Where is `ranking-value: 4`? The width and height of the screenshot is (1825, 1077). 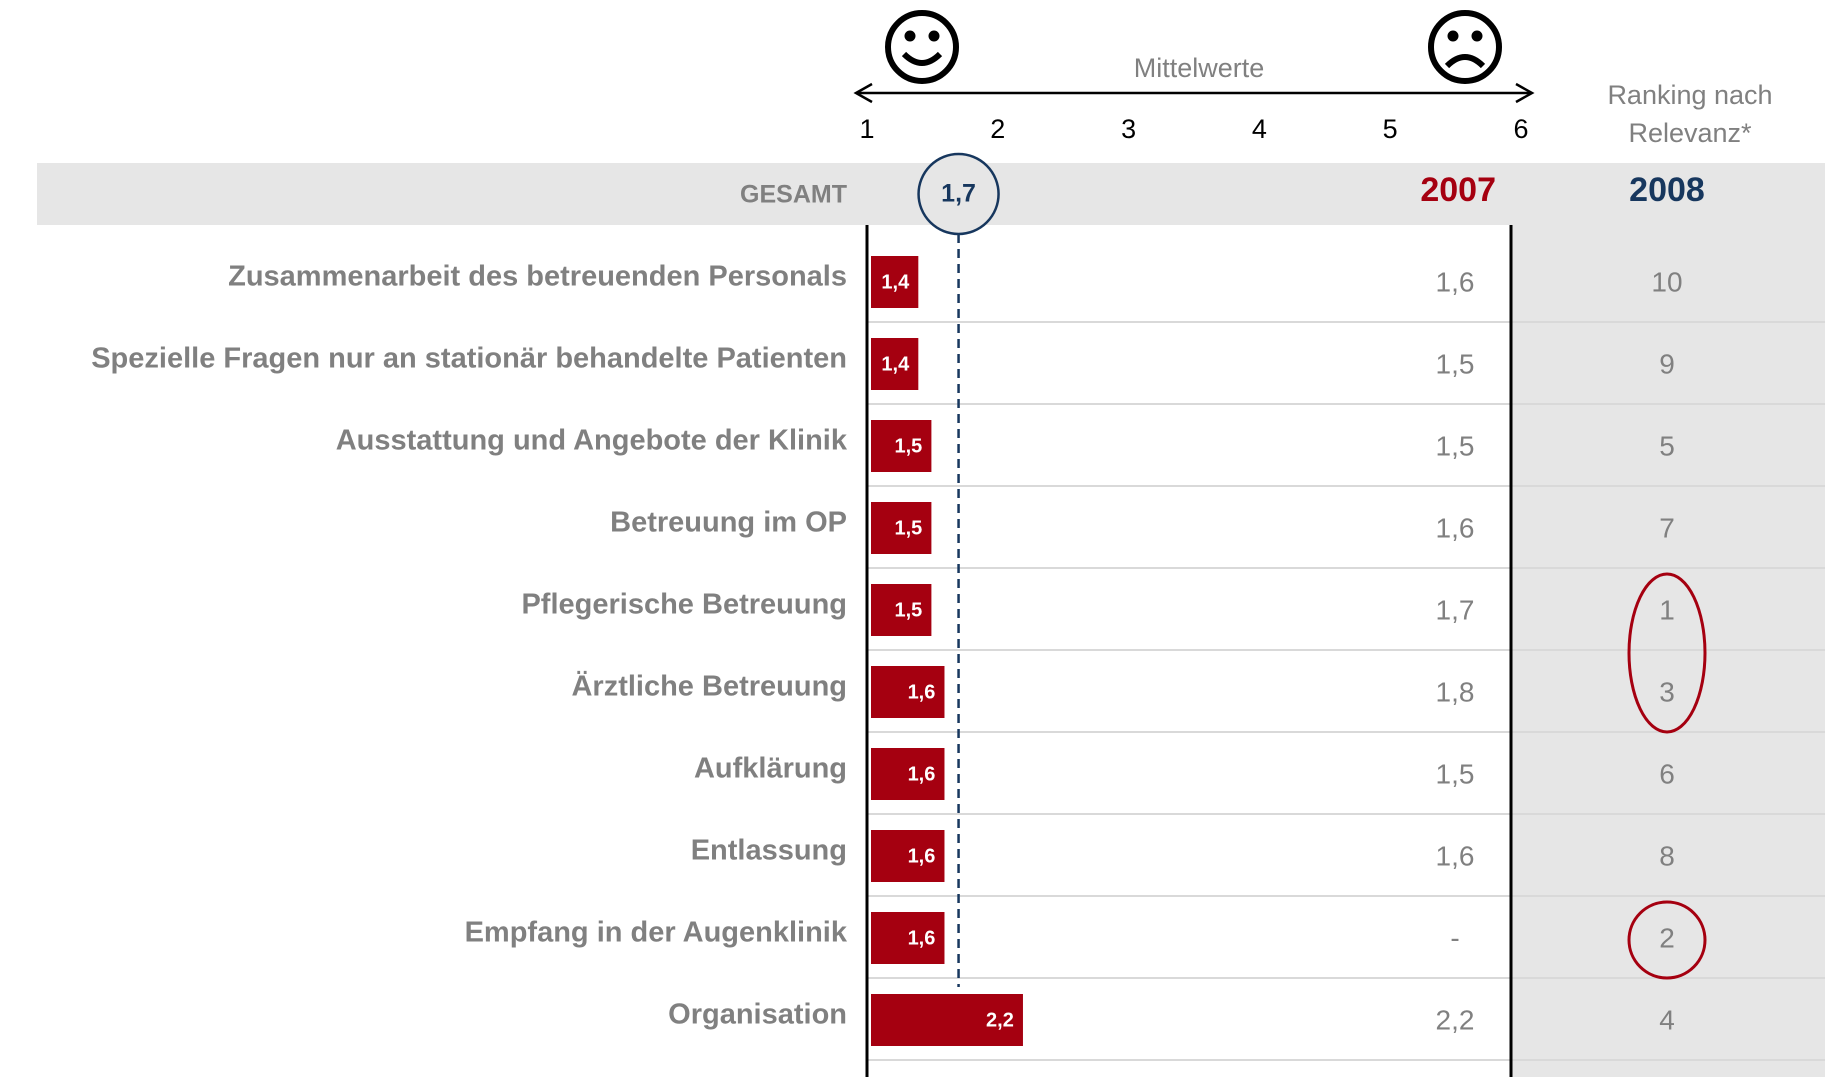 ranking-value: 4 is located at coordinates (1667, 1019).